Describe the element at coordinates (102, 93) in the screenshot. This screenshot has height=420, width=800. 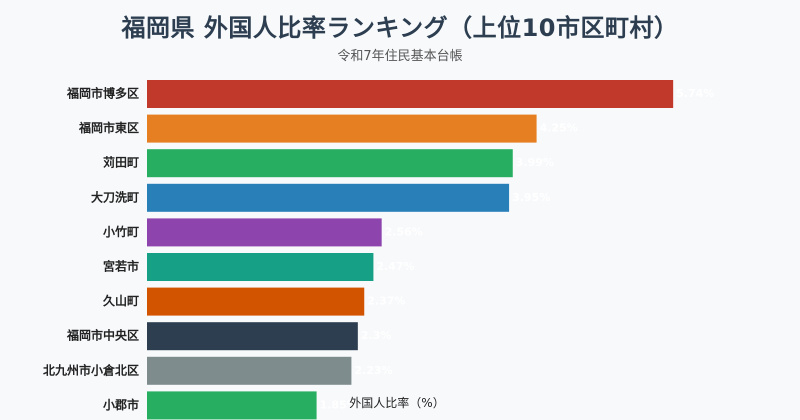
I see `category-label: 福岡市博多区` at that location.